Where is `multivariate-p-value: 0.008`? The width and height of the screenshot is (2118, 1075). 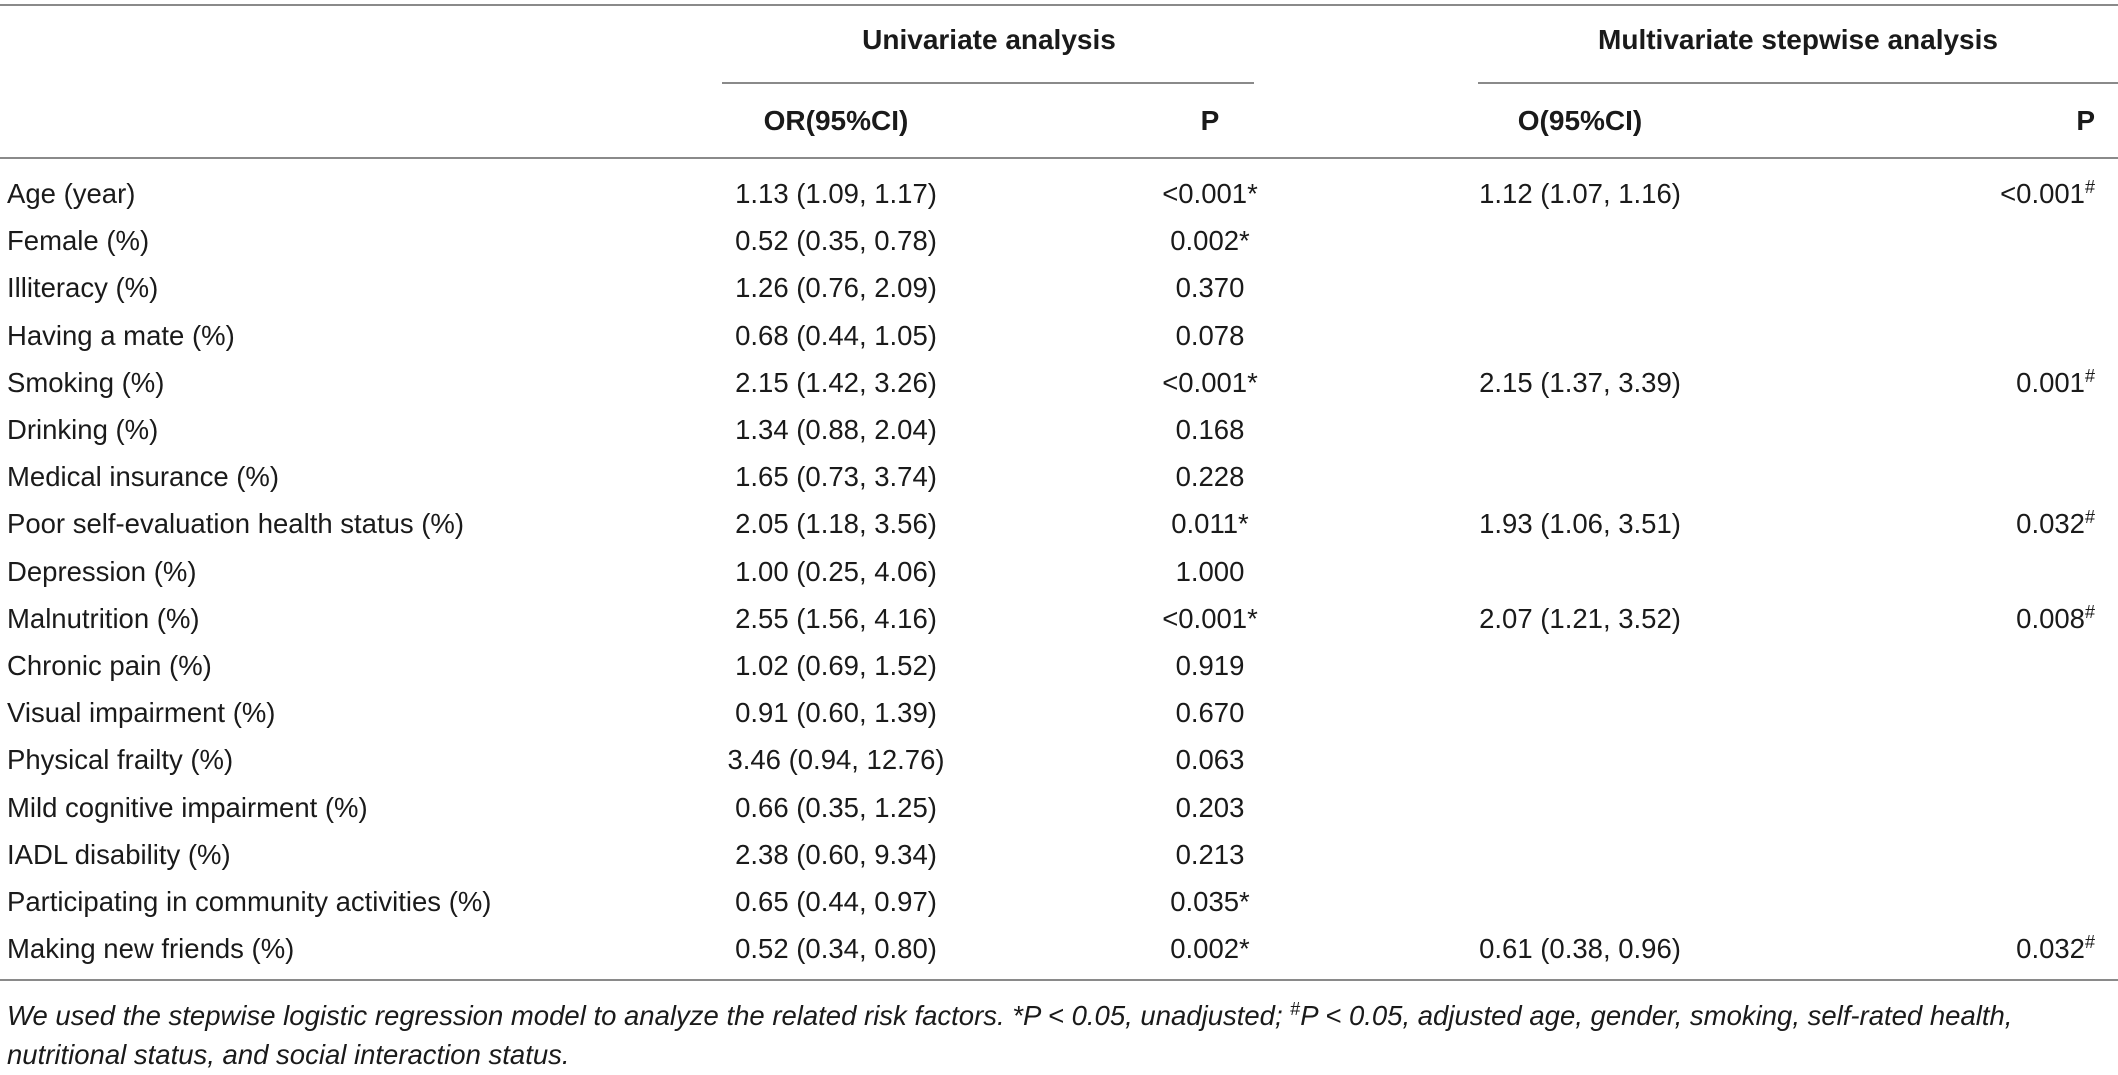
multivariate-p-value: 0.008 is located at coordinates (2050, 618).